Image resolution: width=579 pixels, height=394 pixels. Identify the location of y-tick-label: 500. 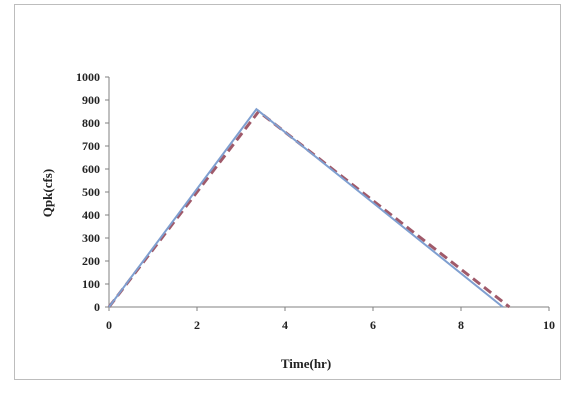
(91, 192).